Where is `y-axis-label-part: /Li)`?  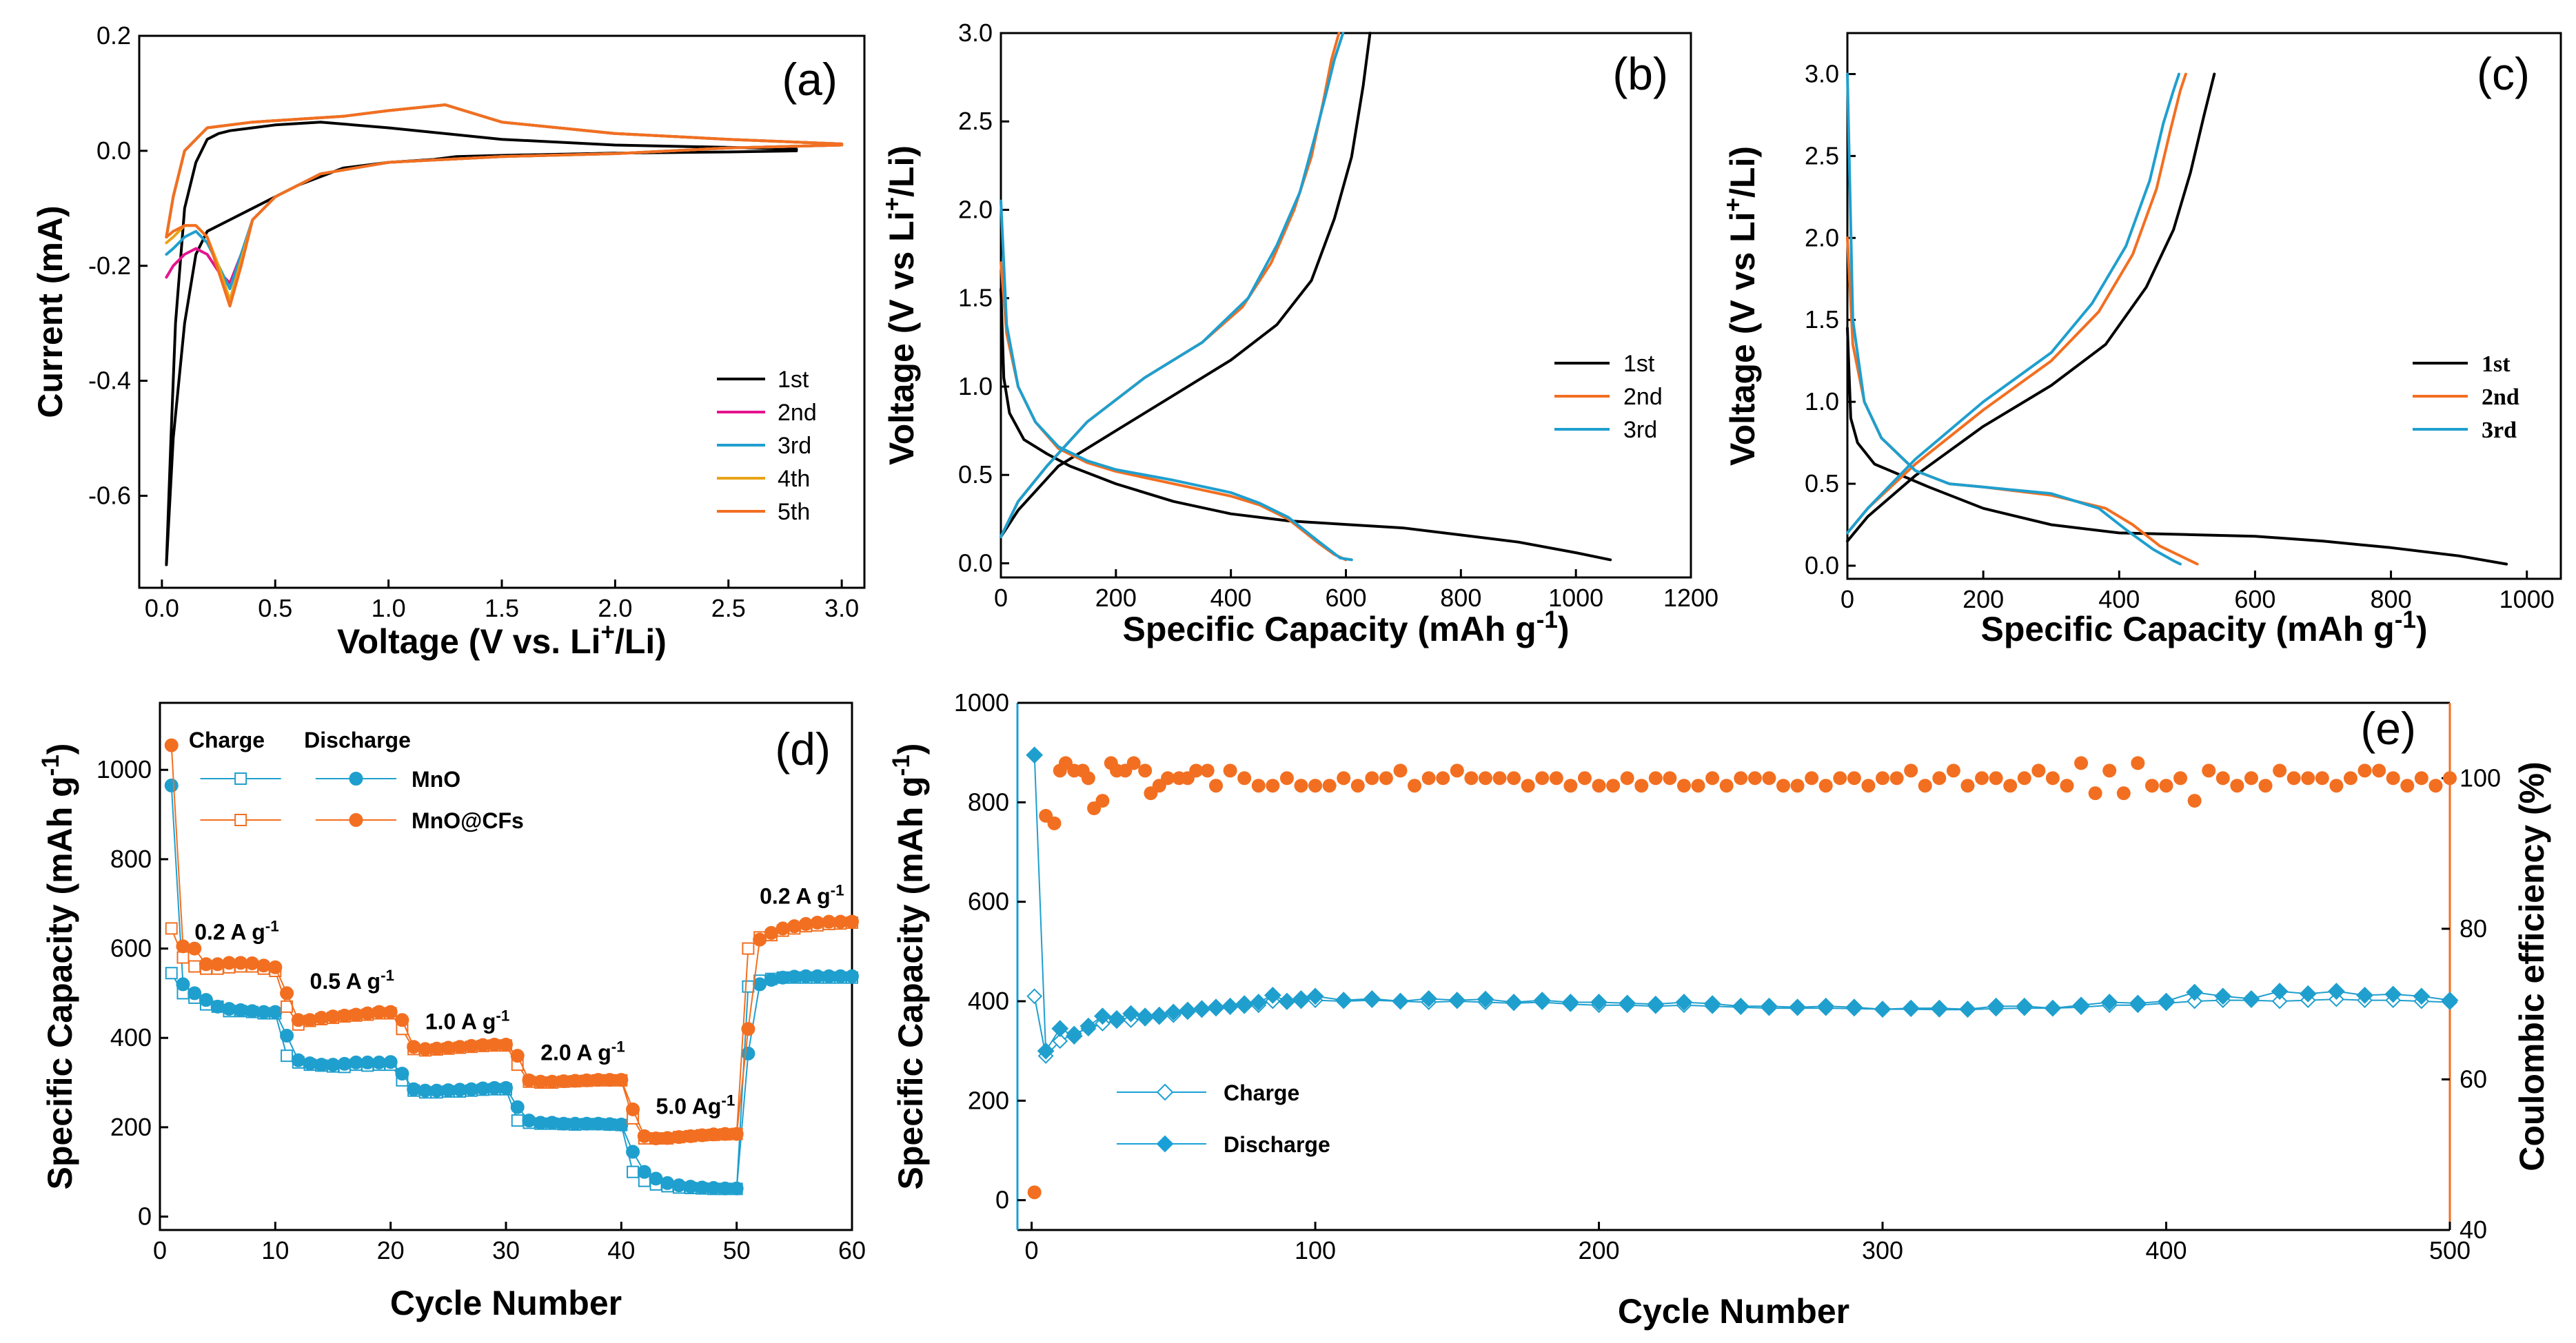 y-axis-label-part: /Li) is located at coordinates (1742, 172).